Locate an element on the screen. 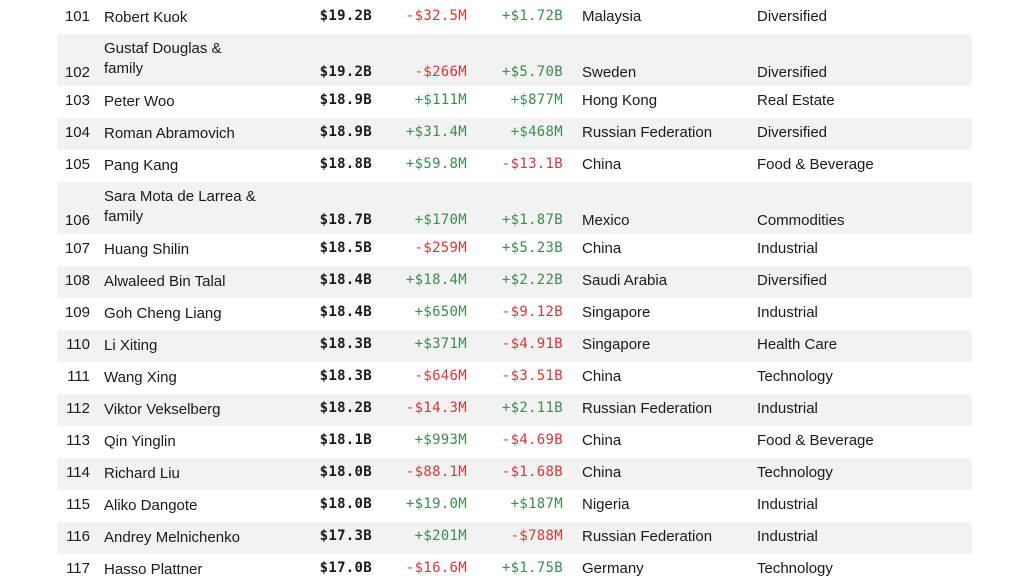  rank-cell: 115 is located at coordinates (78, 504).